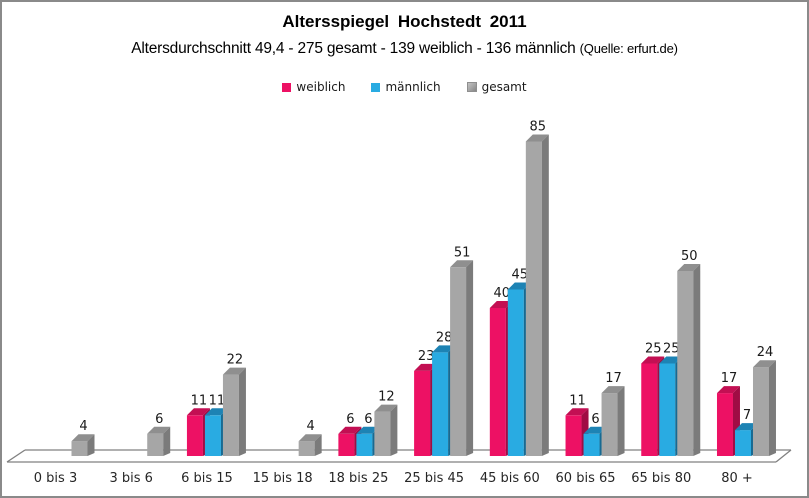  I want to click on value-label-gesamt-65bis80: 50, so click(689, 256).